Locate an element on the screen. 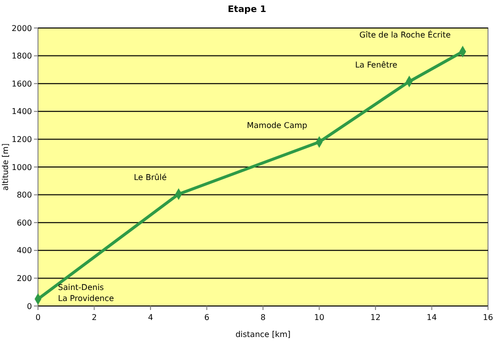 This screenshot has width=494, height=342. y-tick-label: 1400 is located at coordinates (22, 111).